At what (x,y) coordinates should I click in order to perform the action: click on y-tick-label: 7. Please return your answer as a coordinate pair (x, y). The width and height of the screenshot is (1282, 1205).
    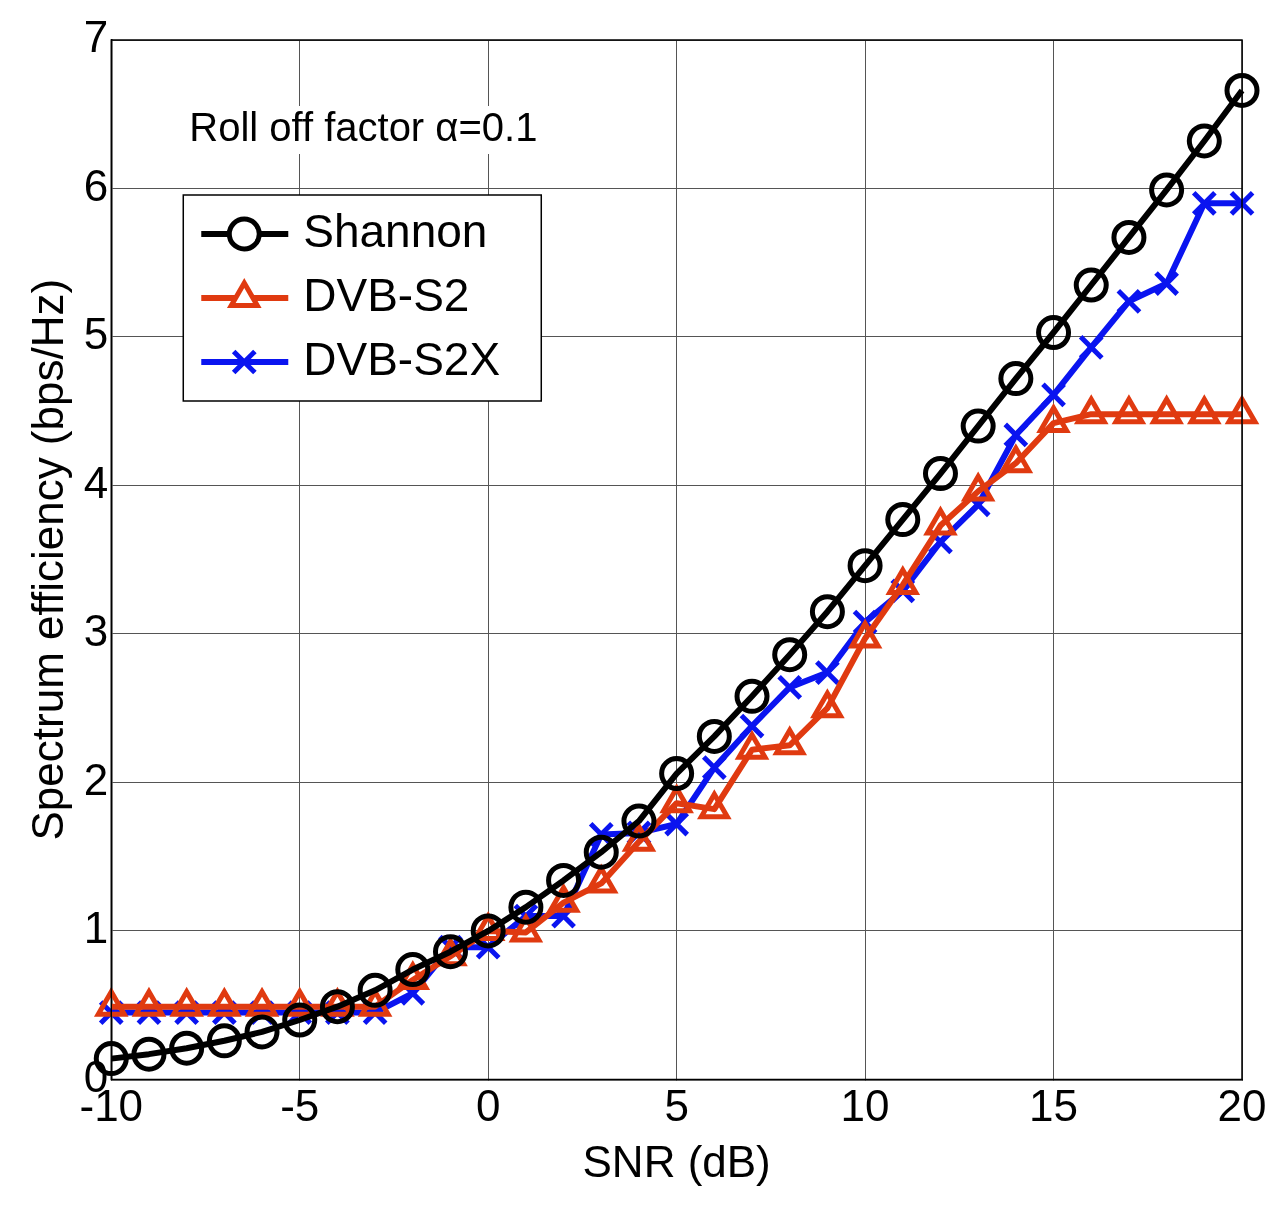
    Looking at the image, I should click on (96, 37).